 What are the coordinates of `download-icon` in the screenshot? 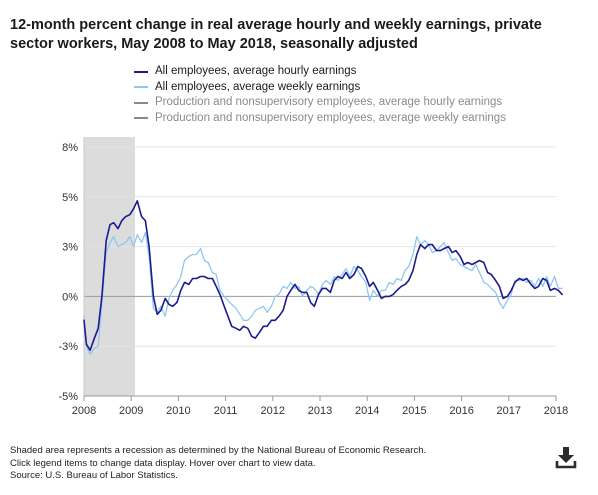 It's located at (566, 458).